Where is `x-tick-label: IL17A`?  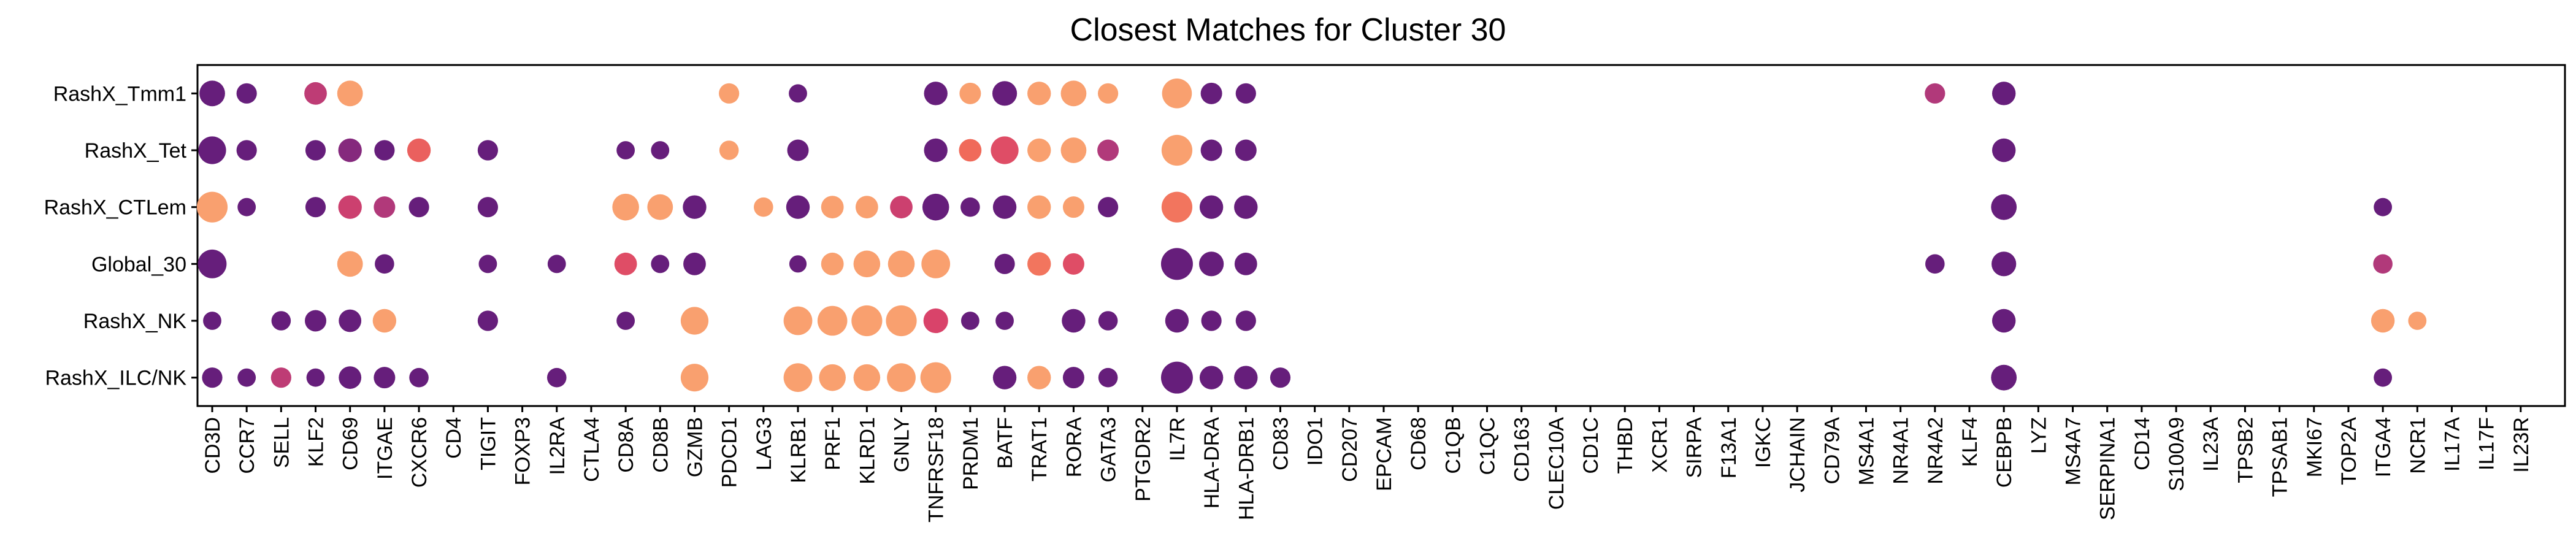 x-tick-label: IL17A is located at coordinates (2452, 444).